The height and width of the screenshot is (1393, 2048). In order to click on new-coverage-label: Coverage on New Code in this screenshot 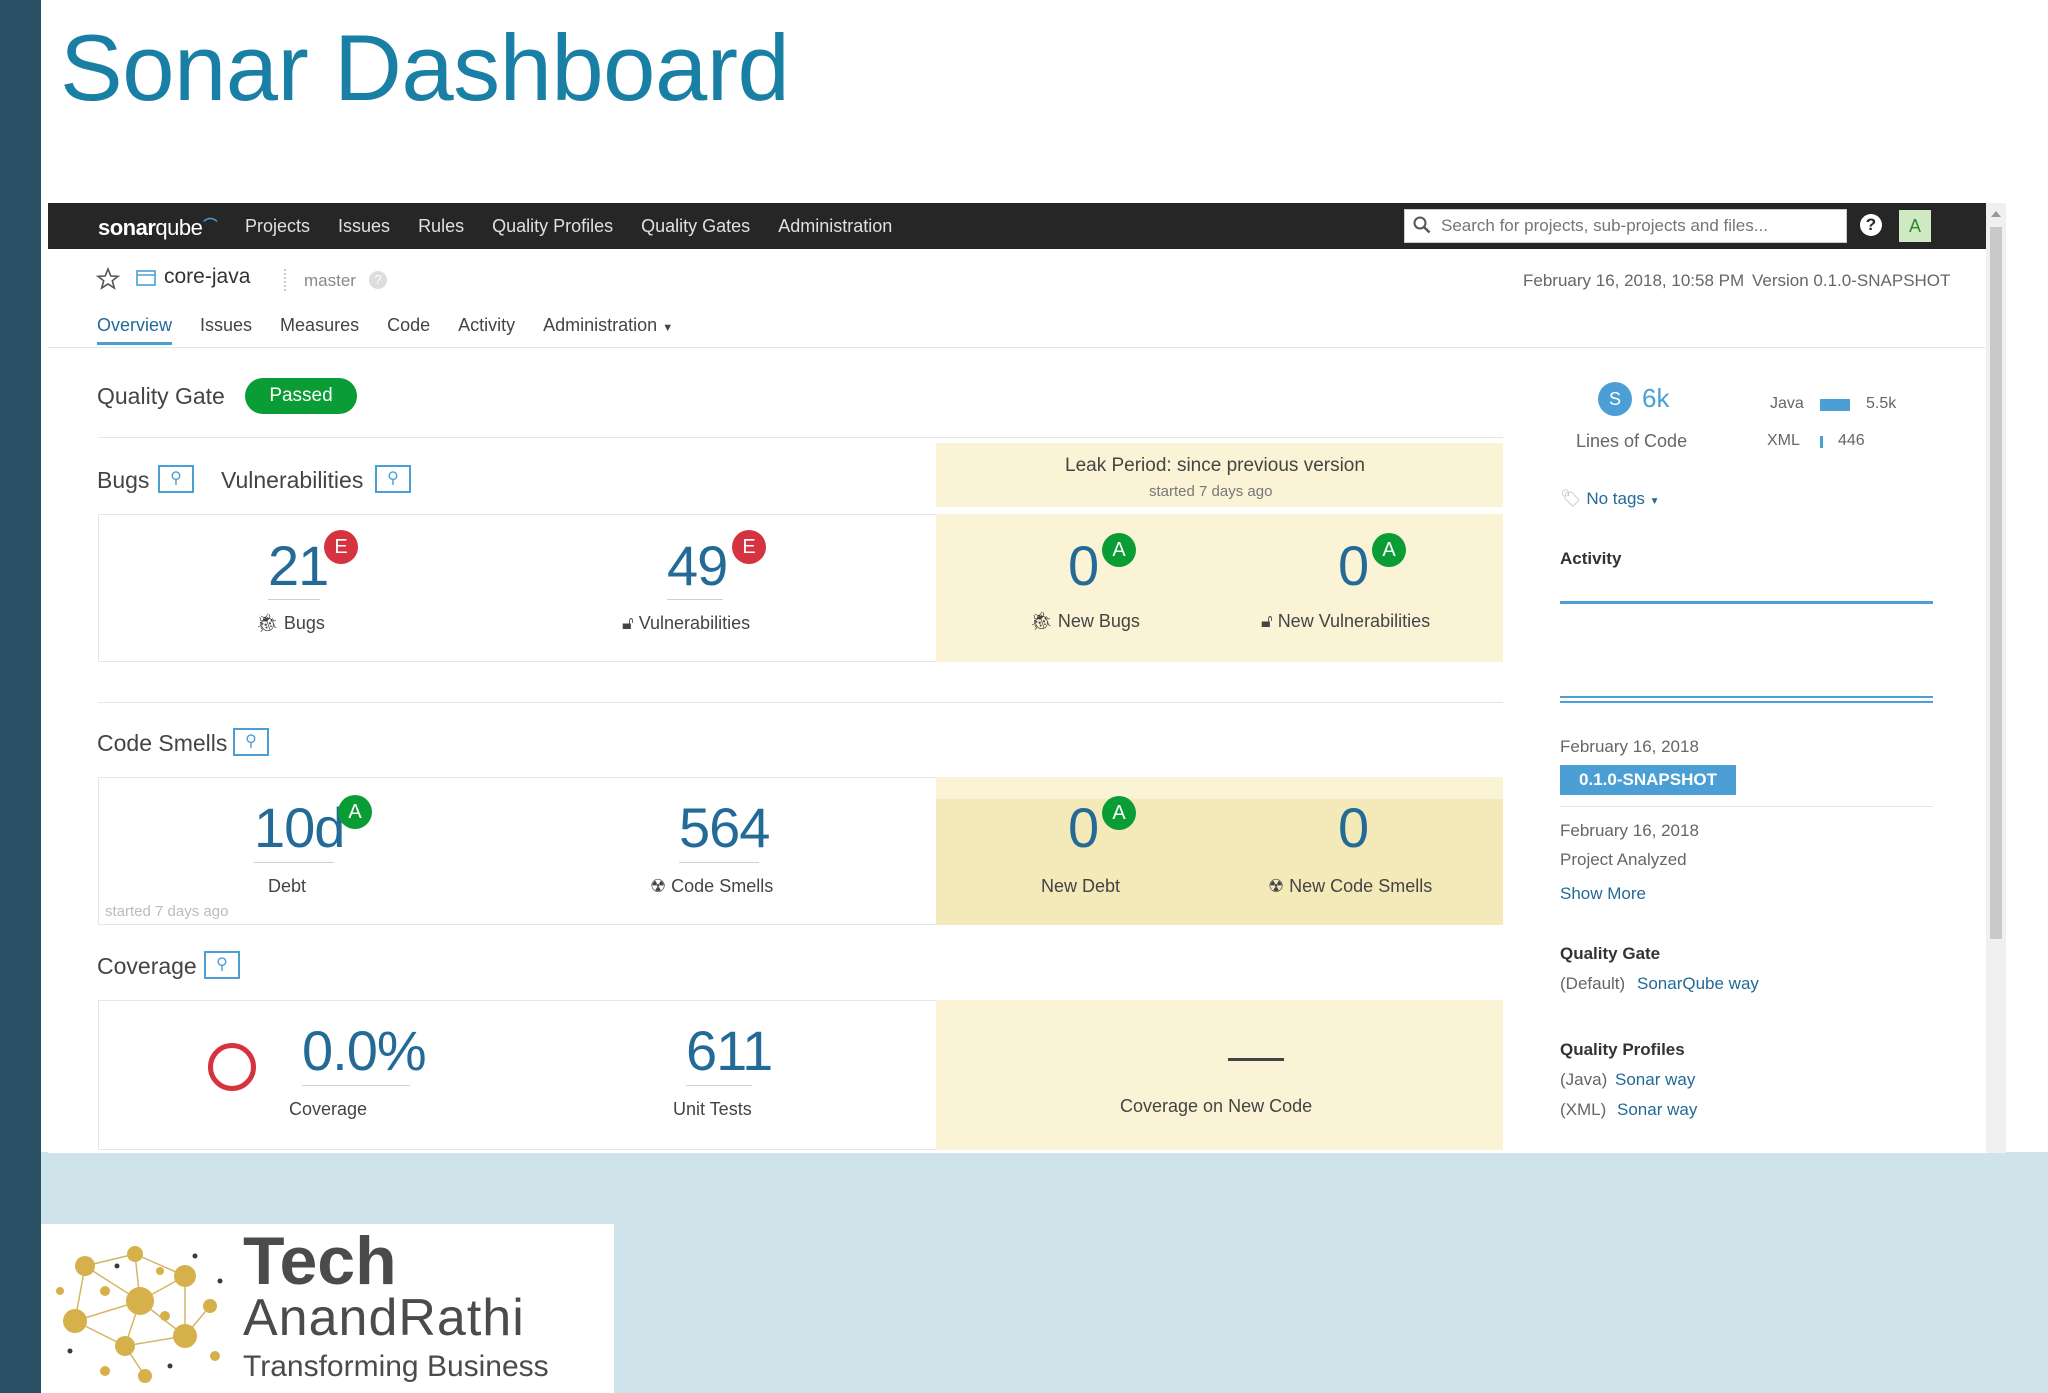, I will do `click(1216, 1106)`.